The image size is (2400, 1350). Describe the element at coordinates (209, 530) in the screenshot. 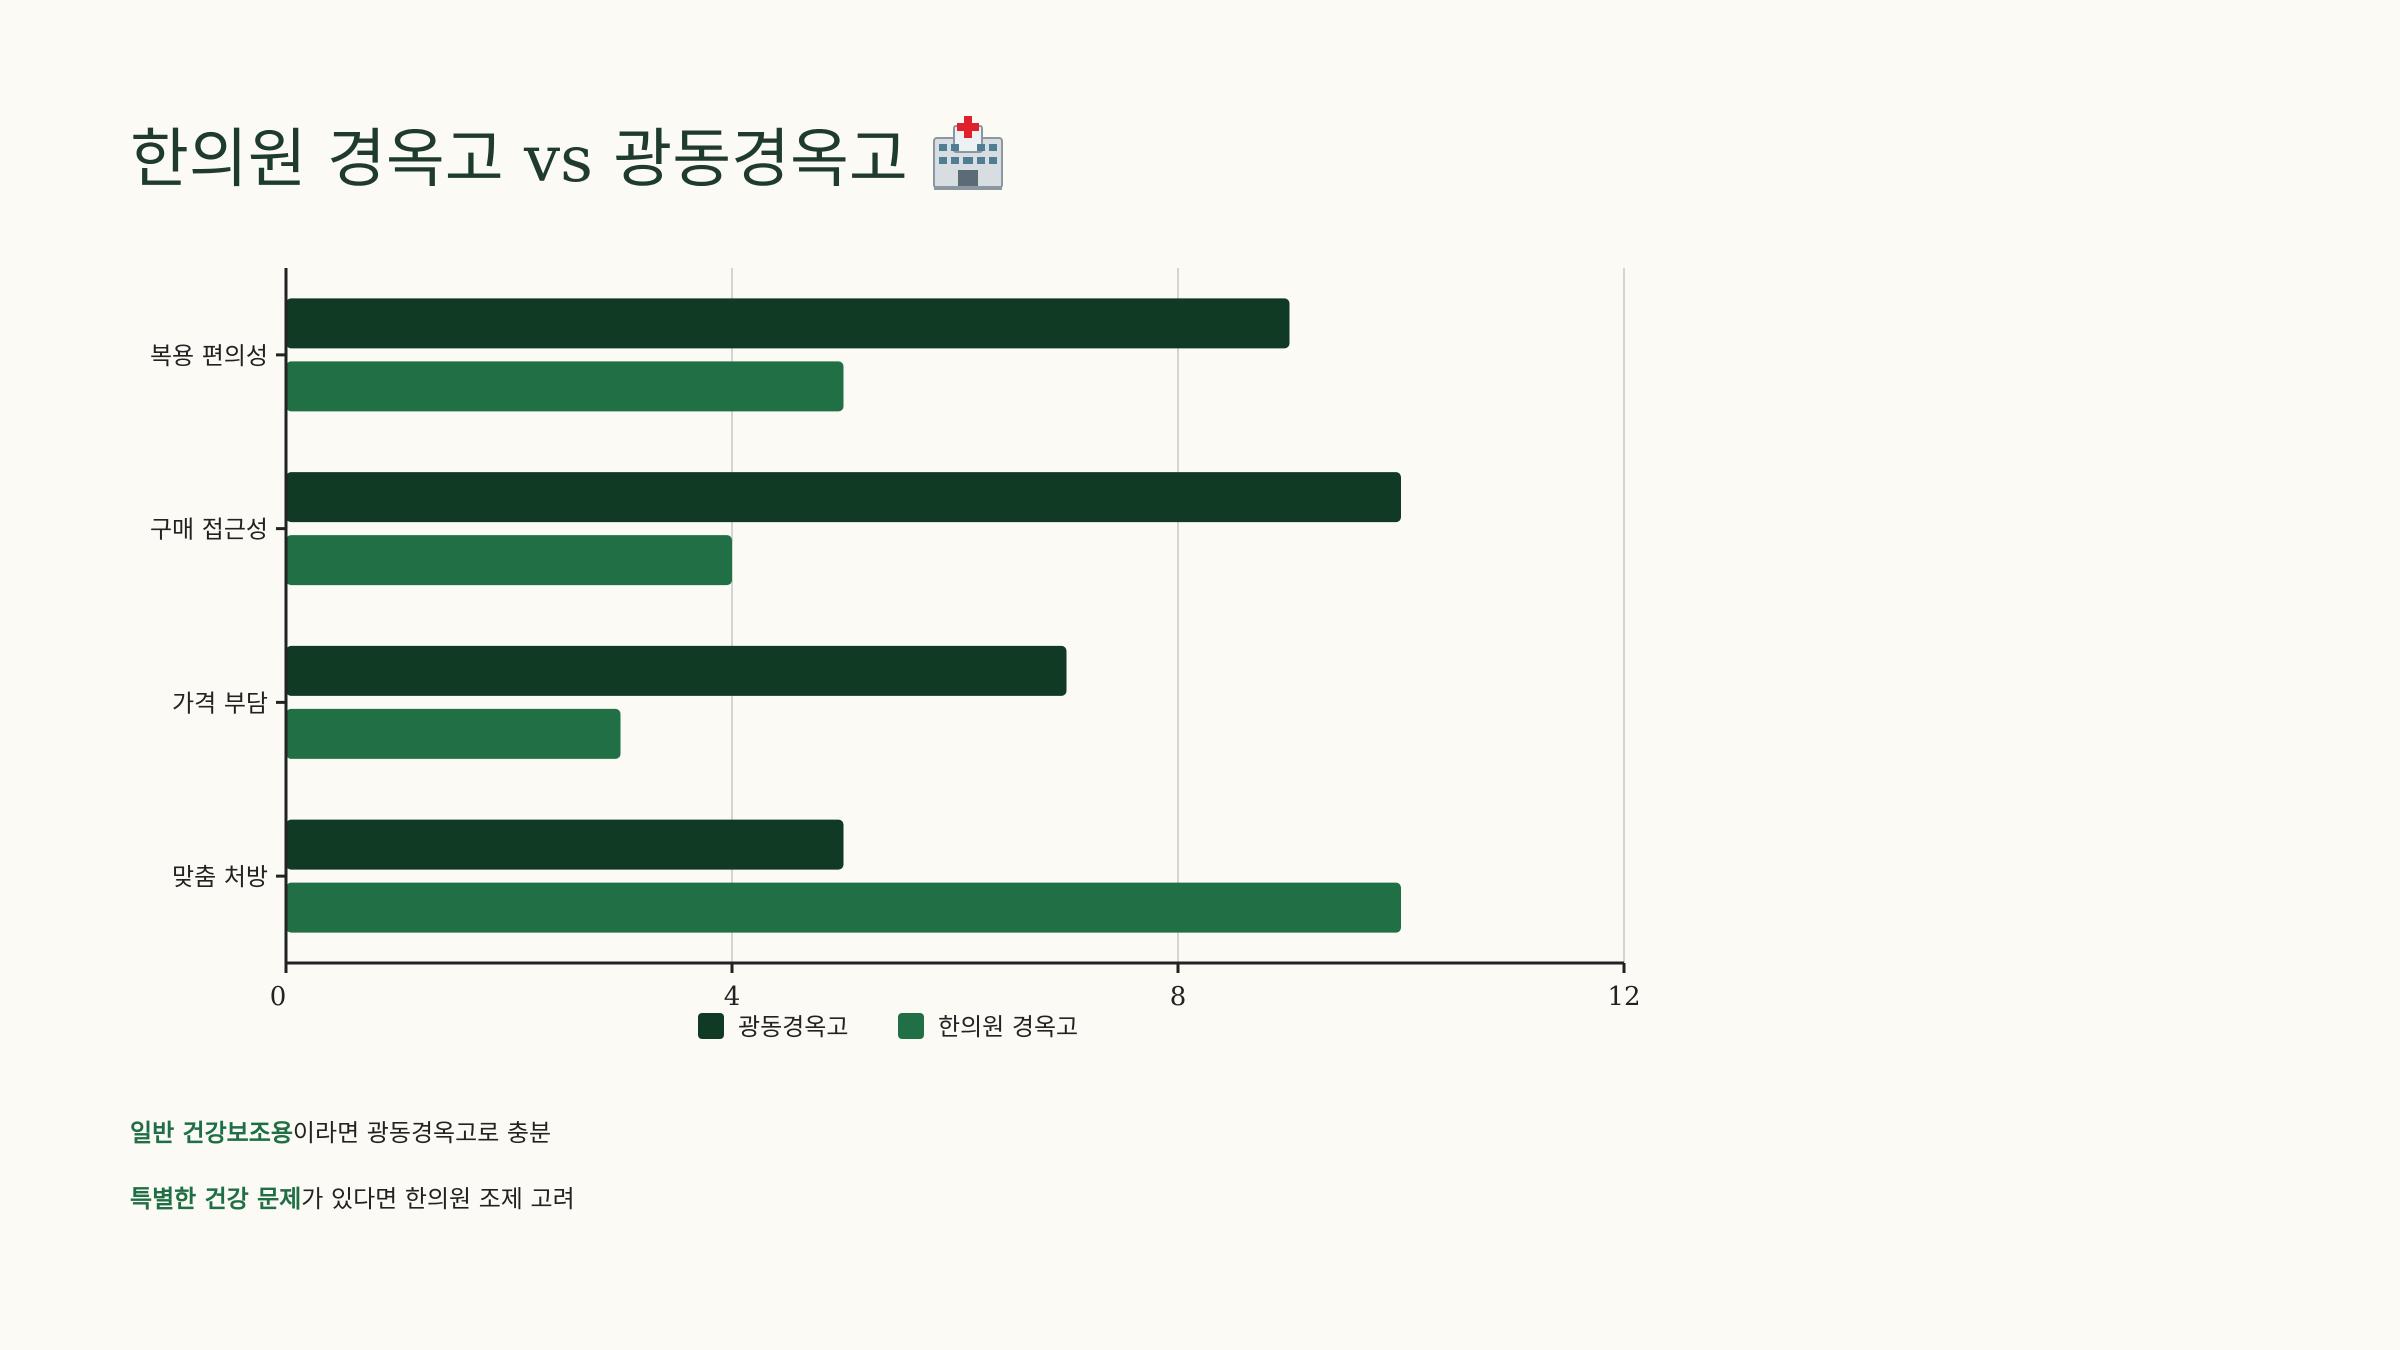

I see `category-label-2: 구매 접근성` at that location.